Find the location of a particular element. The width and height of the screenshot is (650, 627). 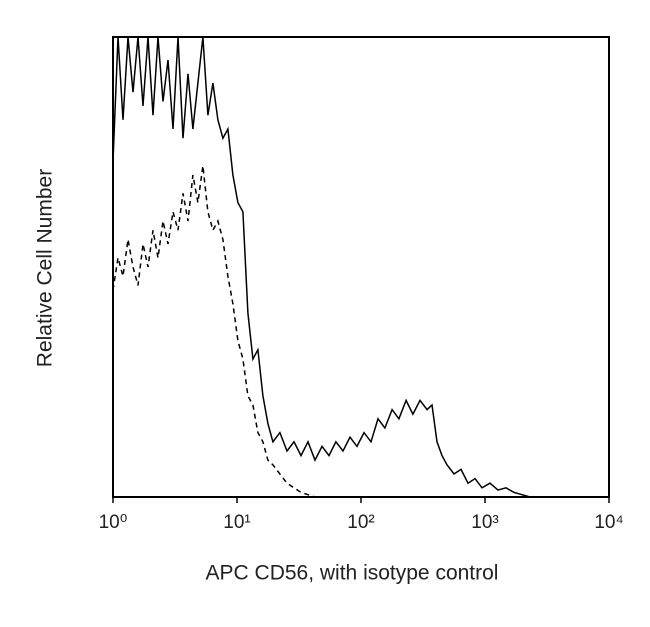

x-tick-label: 10³ is located at coordinates (484, 522).